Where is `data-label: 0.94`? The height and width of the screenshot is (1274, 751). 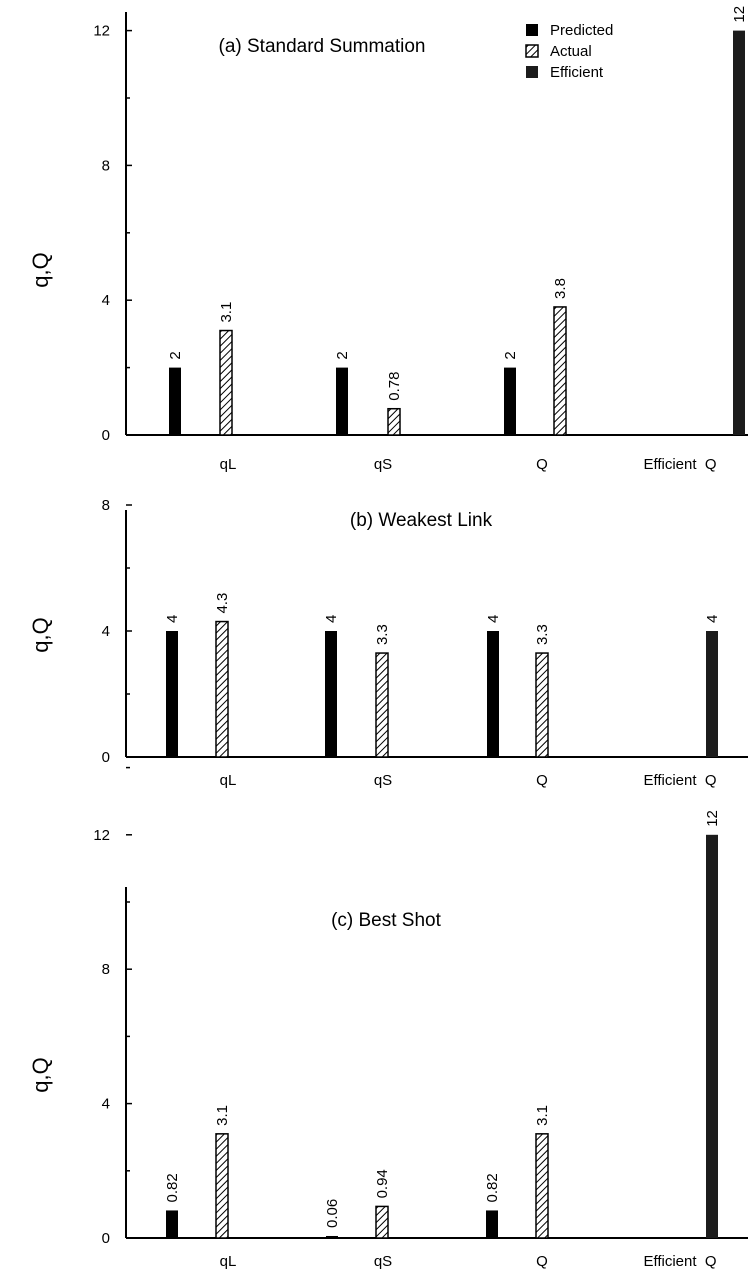 data-label: 0.94 is located at coordinates (382, 1183).